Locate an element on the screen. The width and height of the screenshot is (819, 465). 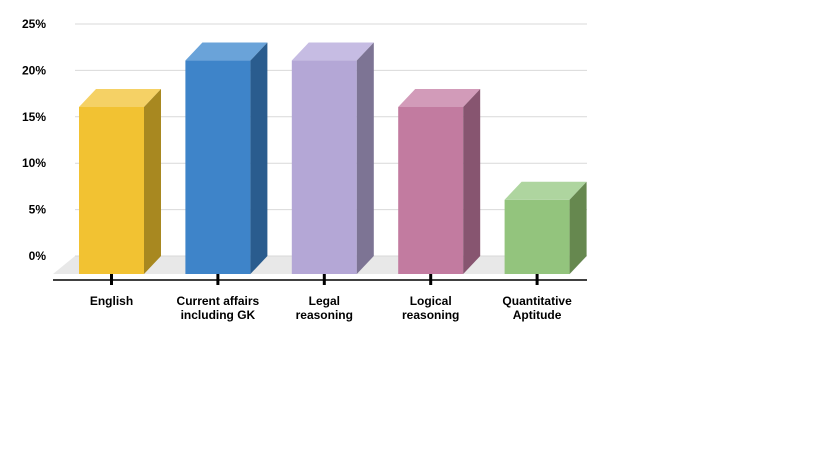
y-tick-label: 15% is located at coordinates (34, 117).